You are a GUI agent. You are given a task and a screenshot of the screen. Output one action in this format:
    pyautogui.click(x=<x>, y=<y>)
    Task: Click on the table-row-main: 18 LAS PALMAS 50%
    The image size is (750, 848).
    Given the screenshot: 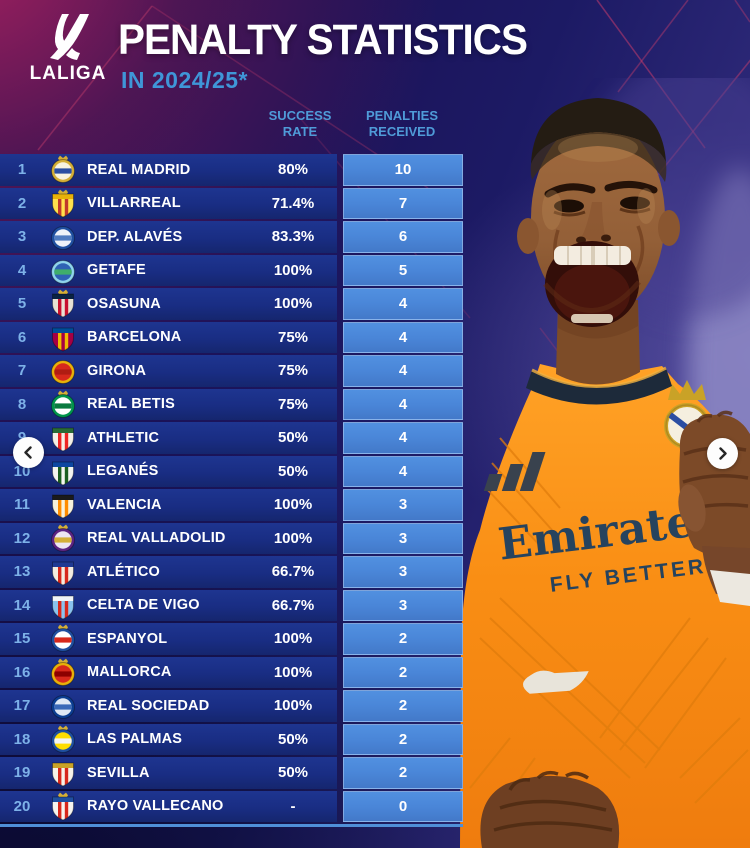 What is the action you would take?
    pyautogui.click(x=168, y=739)
    